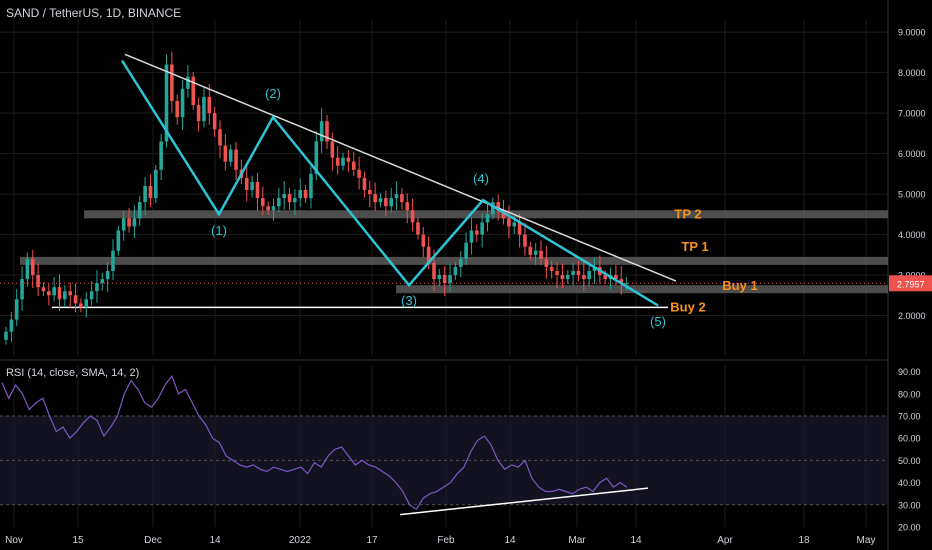 Image resolution: width=932 pixels, height=550 pixels. Describe the element at coordinates (14, 540) in the screenshot. I see `x-tick-label: Nov` at that location.